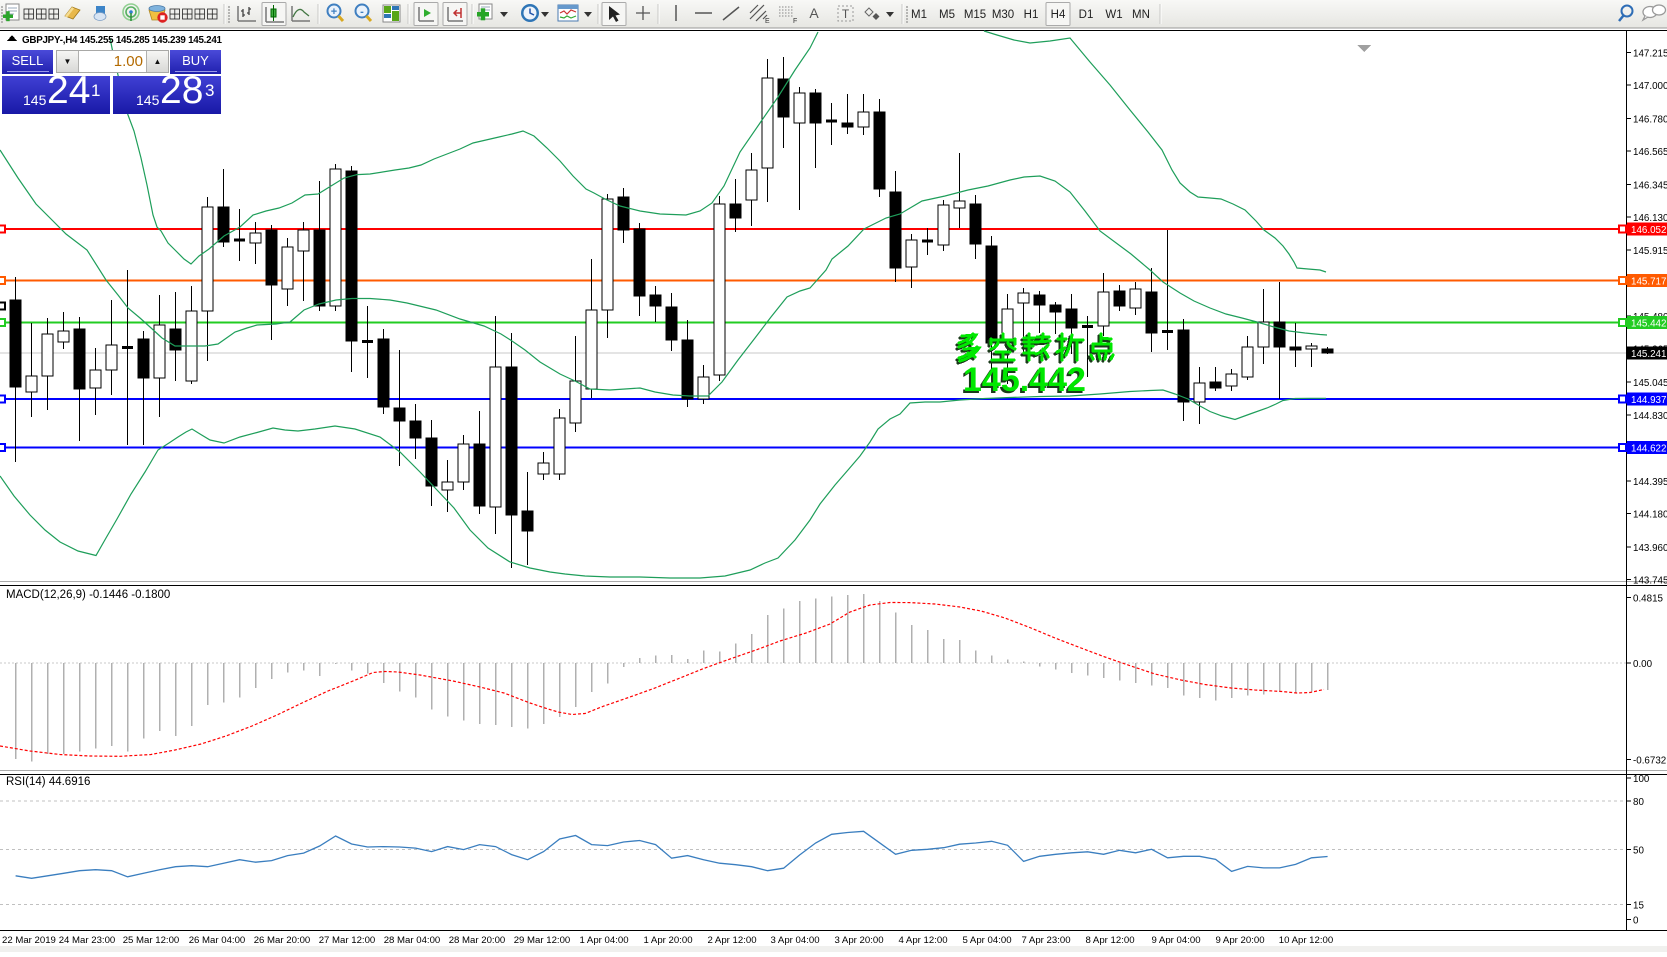 This screenshot has width=1667, height=957. I want to click on svg-text: 26 Mar 20:00, so click(282, 940).